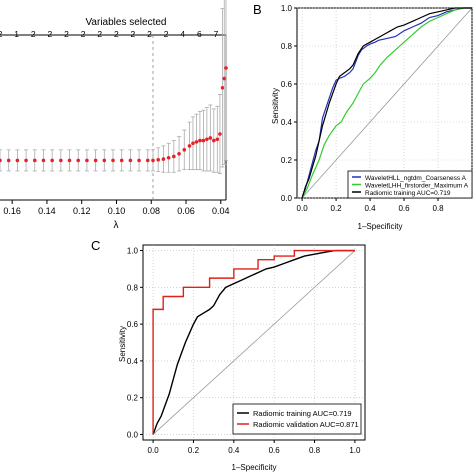 This screenshot has width=474, height=474. Describe the element at coordinates (95, 245) in the screenshot. I see `panel-c-letter: C` at that location.